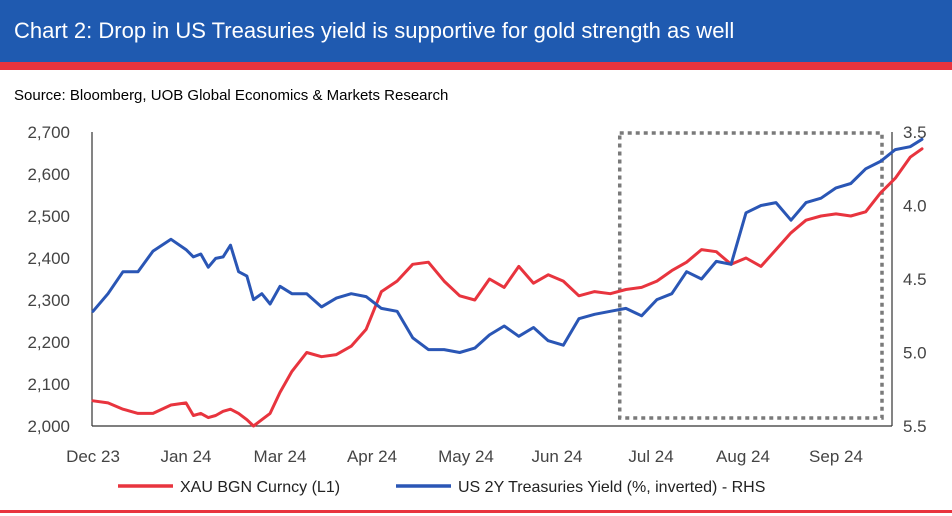 The width and height of the screenshot is (952, 516). What do you see at coordinates (915, 353) in the screenshot?
I see `right-tick-label: 5.0` at bounding box center [915, 353].